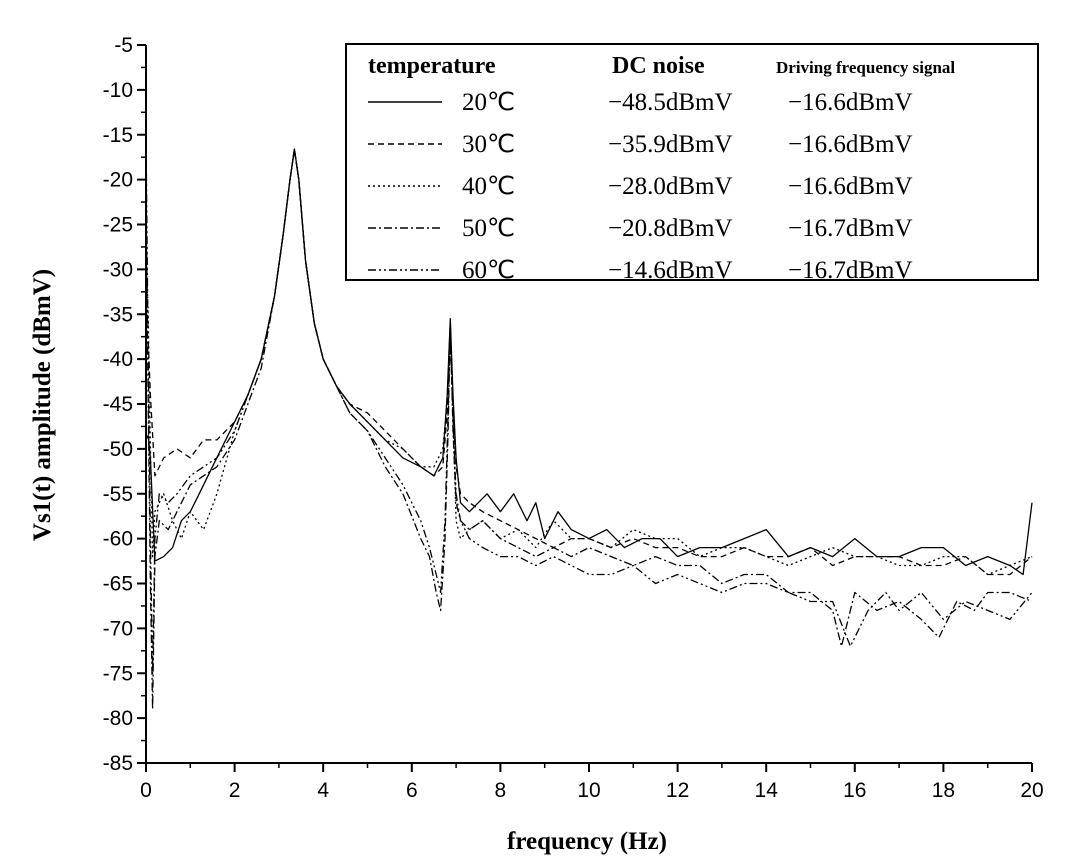 The height and width of the screenshot is (862, 1080). What do you see at coordinates (118, 763) in the screenshot?
I see `y-tick-label: -85` at bounding box center [118, 763].